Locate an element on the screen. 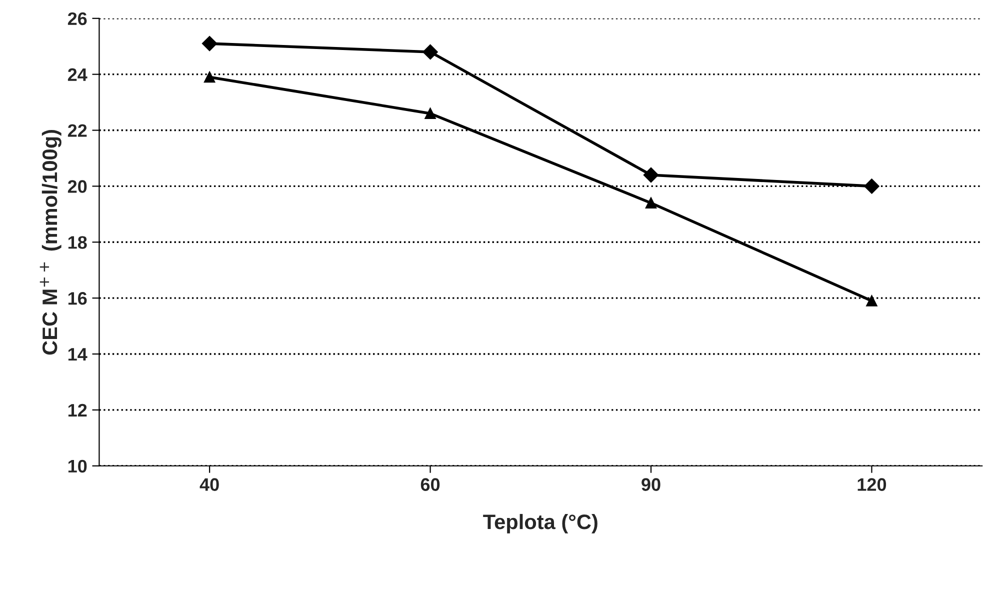 The height and width of the screenshot is (613, 992). y-tick-label: 24 is located at coordinates (78, 74).